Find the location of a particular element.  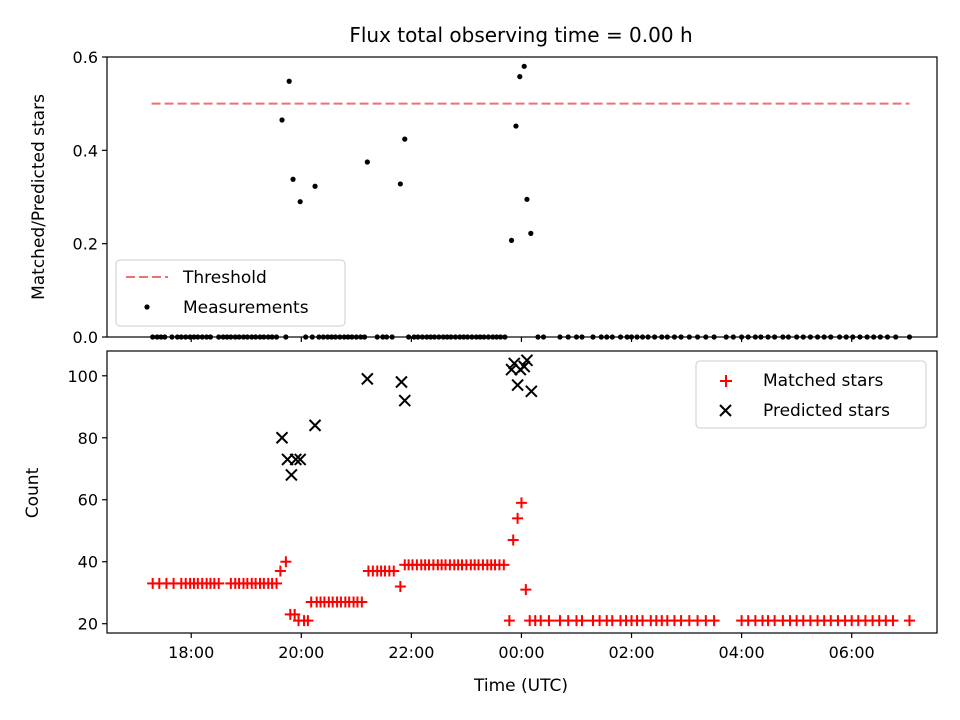

bottom-x-tick-label: 04:00 is located at coordinates (742, 652).